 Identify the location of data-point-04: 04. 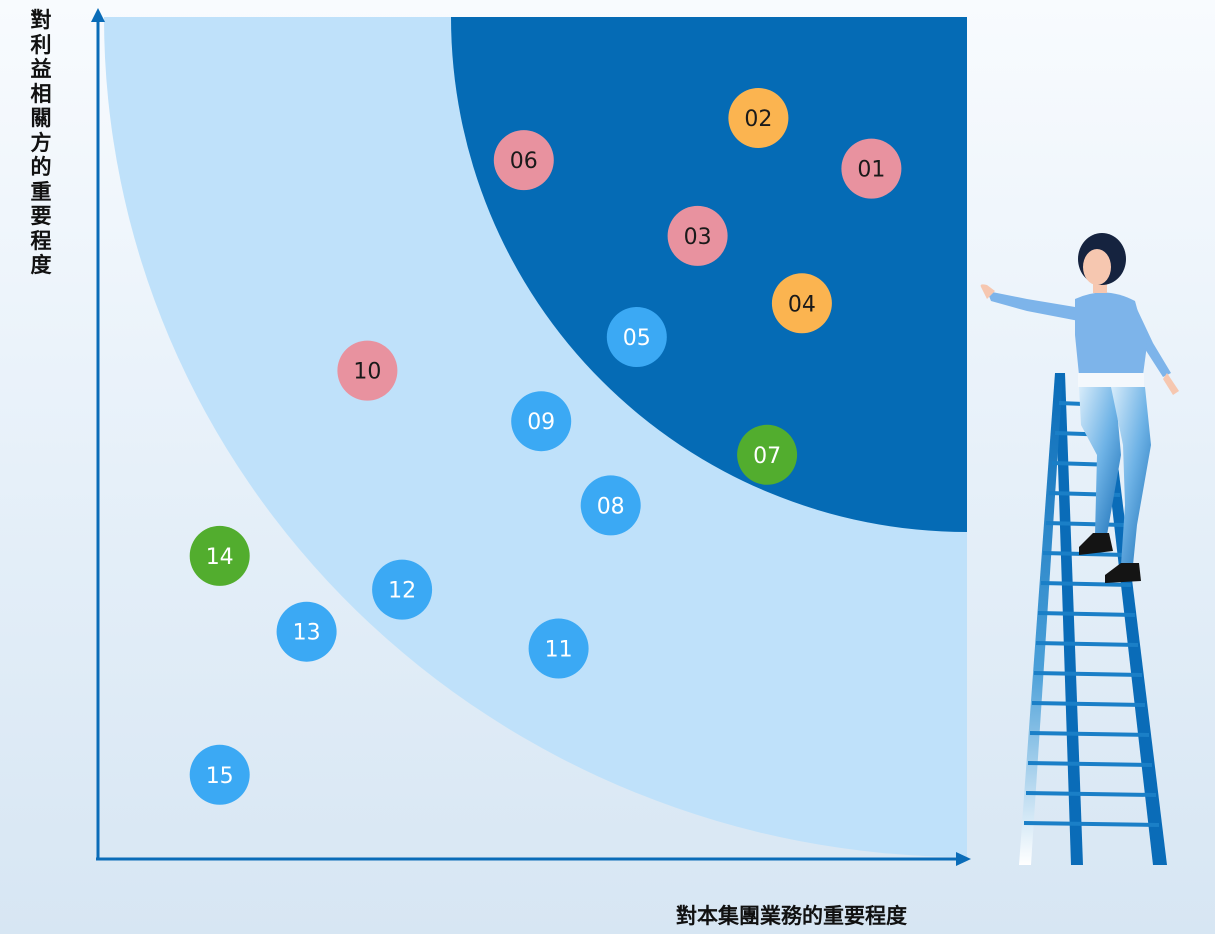
(801, 303).